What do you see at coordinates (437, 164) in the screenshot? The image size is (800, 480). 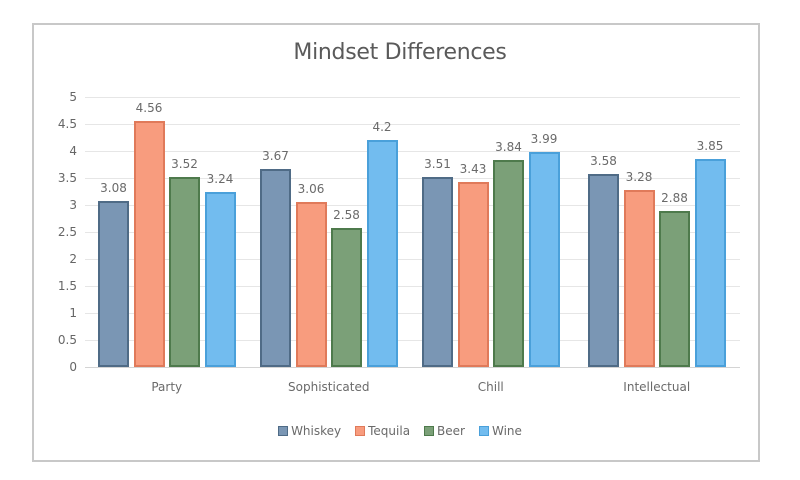 I see `data-label: 3.51` at bounding box center [437, 164].